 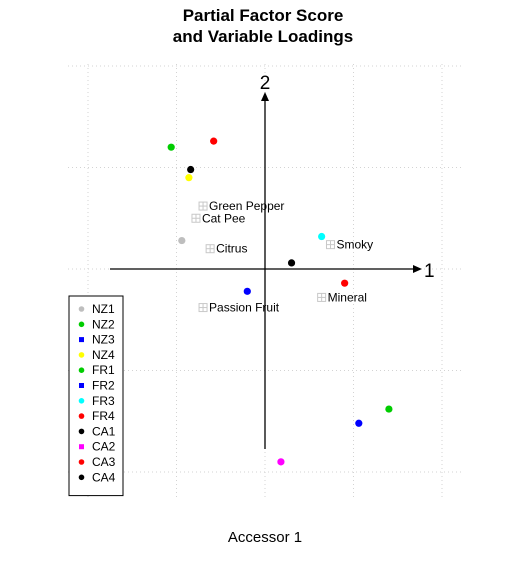 What do you see at coordinates (359, 423) in the screenshot?
I see `point-nz3` at bounding box center [359, 423].